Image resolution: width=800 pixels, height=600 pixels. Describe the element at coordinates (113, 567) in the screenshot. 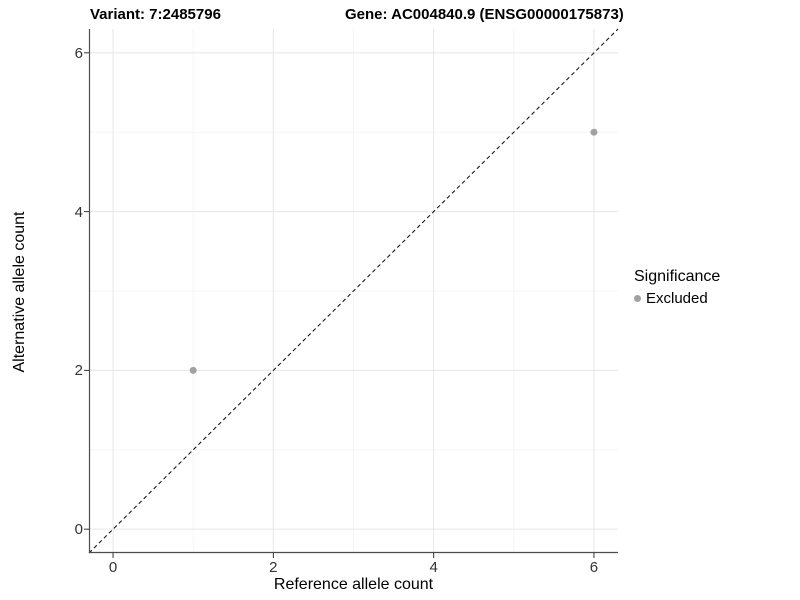

I see `x-tick-label: 0` at that location.